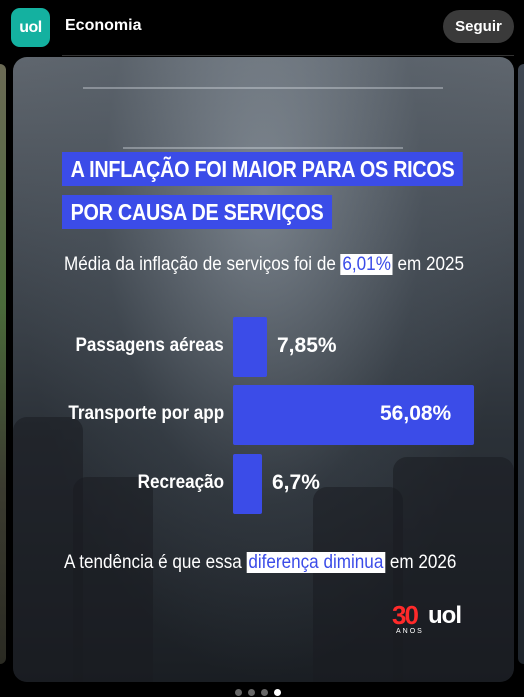 The width and height of the screenshot is (524, 697). I want to click on logo-number: 30, so click(405, 615).